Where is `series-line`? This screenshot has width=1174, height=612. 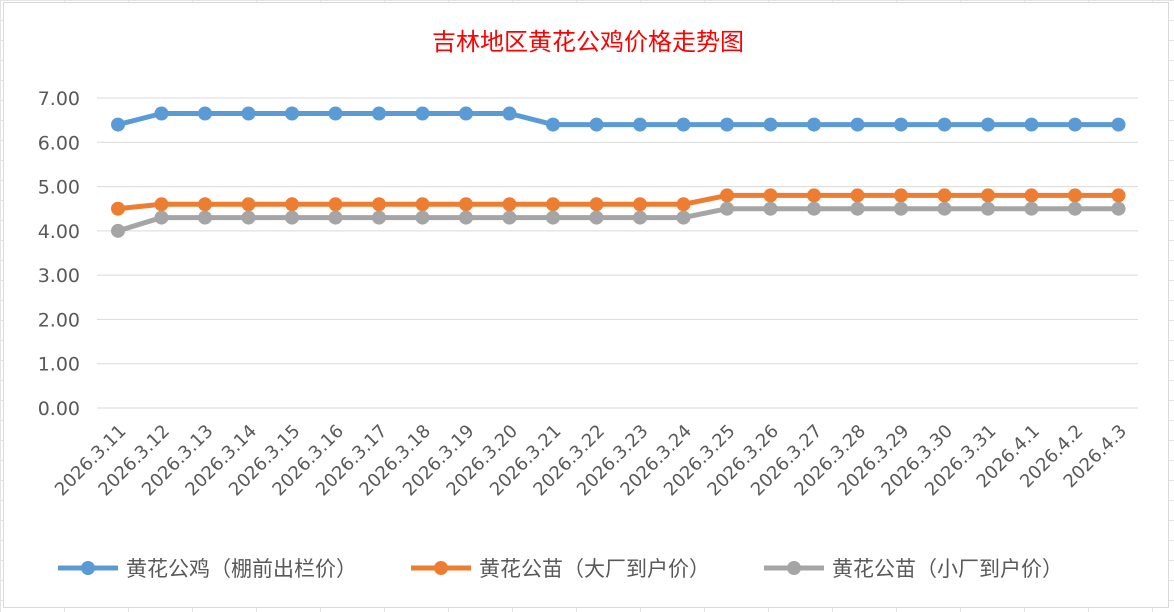
series-line is located at coordinates (618, 202).